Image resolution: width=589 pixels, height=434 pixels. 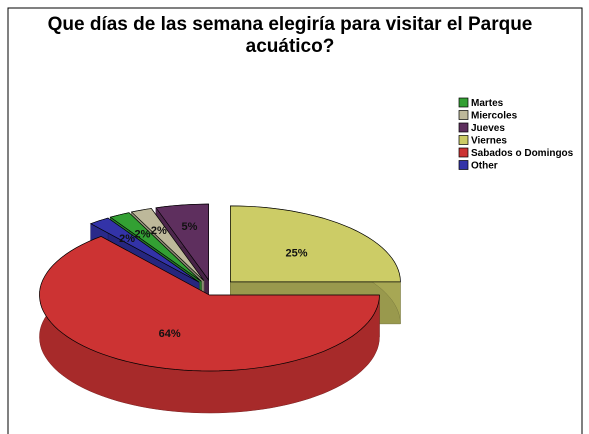 What do you see at coordinates (494, 116) in the screenshot?
I see `legend-label: Miercoles` at bounding box center [494, 116].